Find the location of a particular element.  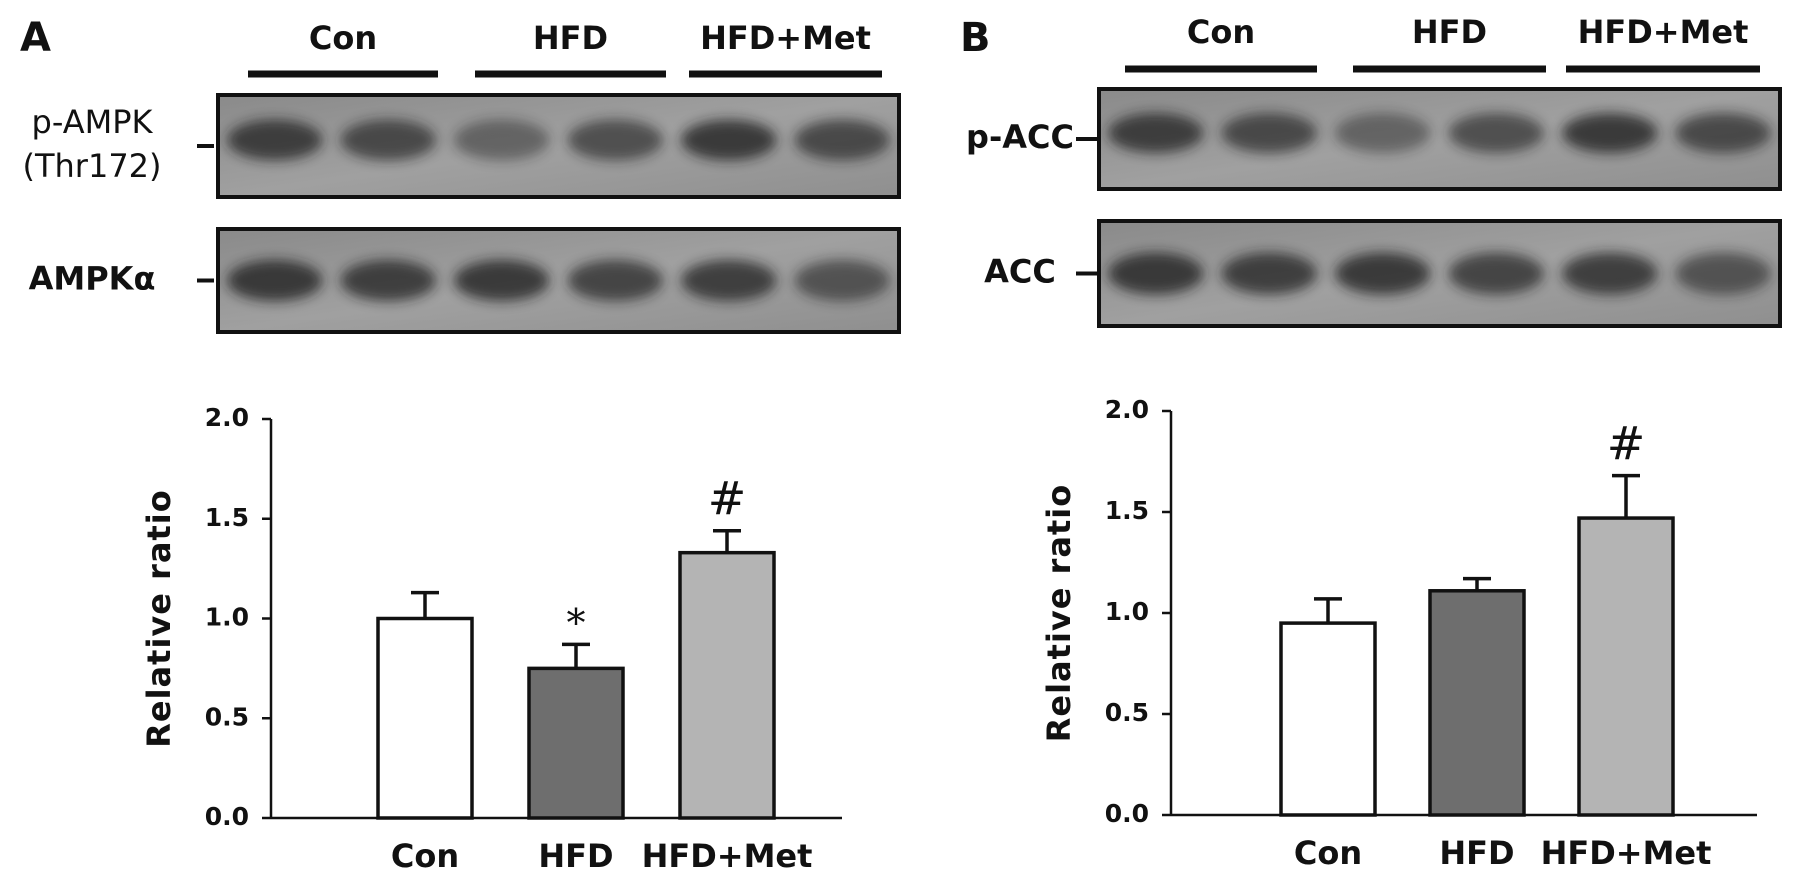

blot-row-label: ACC is located at coordinates (1020, 272).